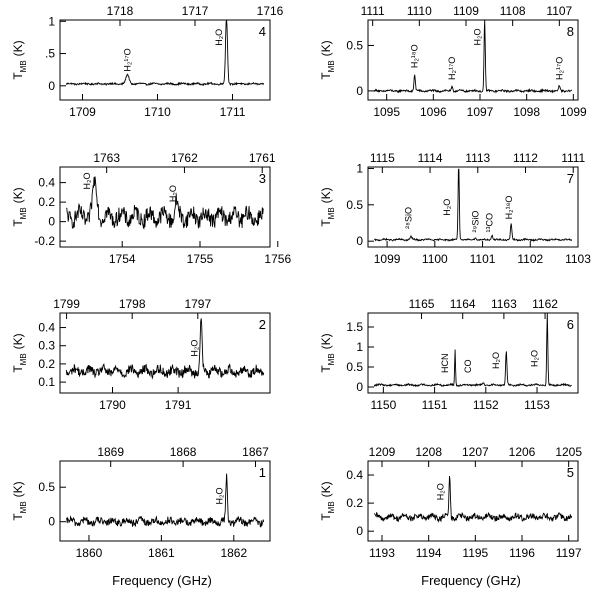 This screenshot has height=592, width=600. Describe the element at coordinates (195, 11) in the screenshot. I see `top-tick-label: 1717` at that location.